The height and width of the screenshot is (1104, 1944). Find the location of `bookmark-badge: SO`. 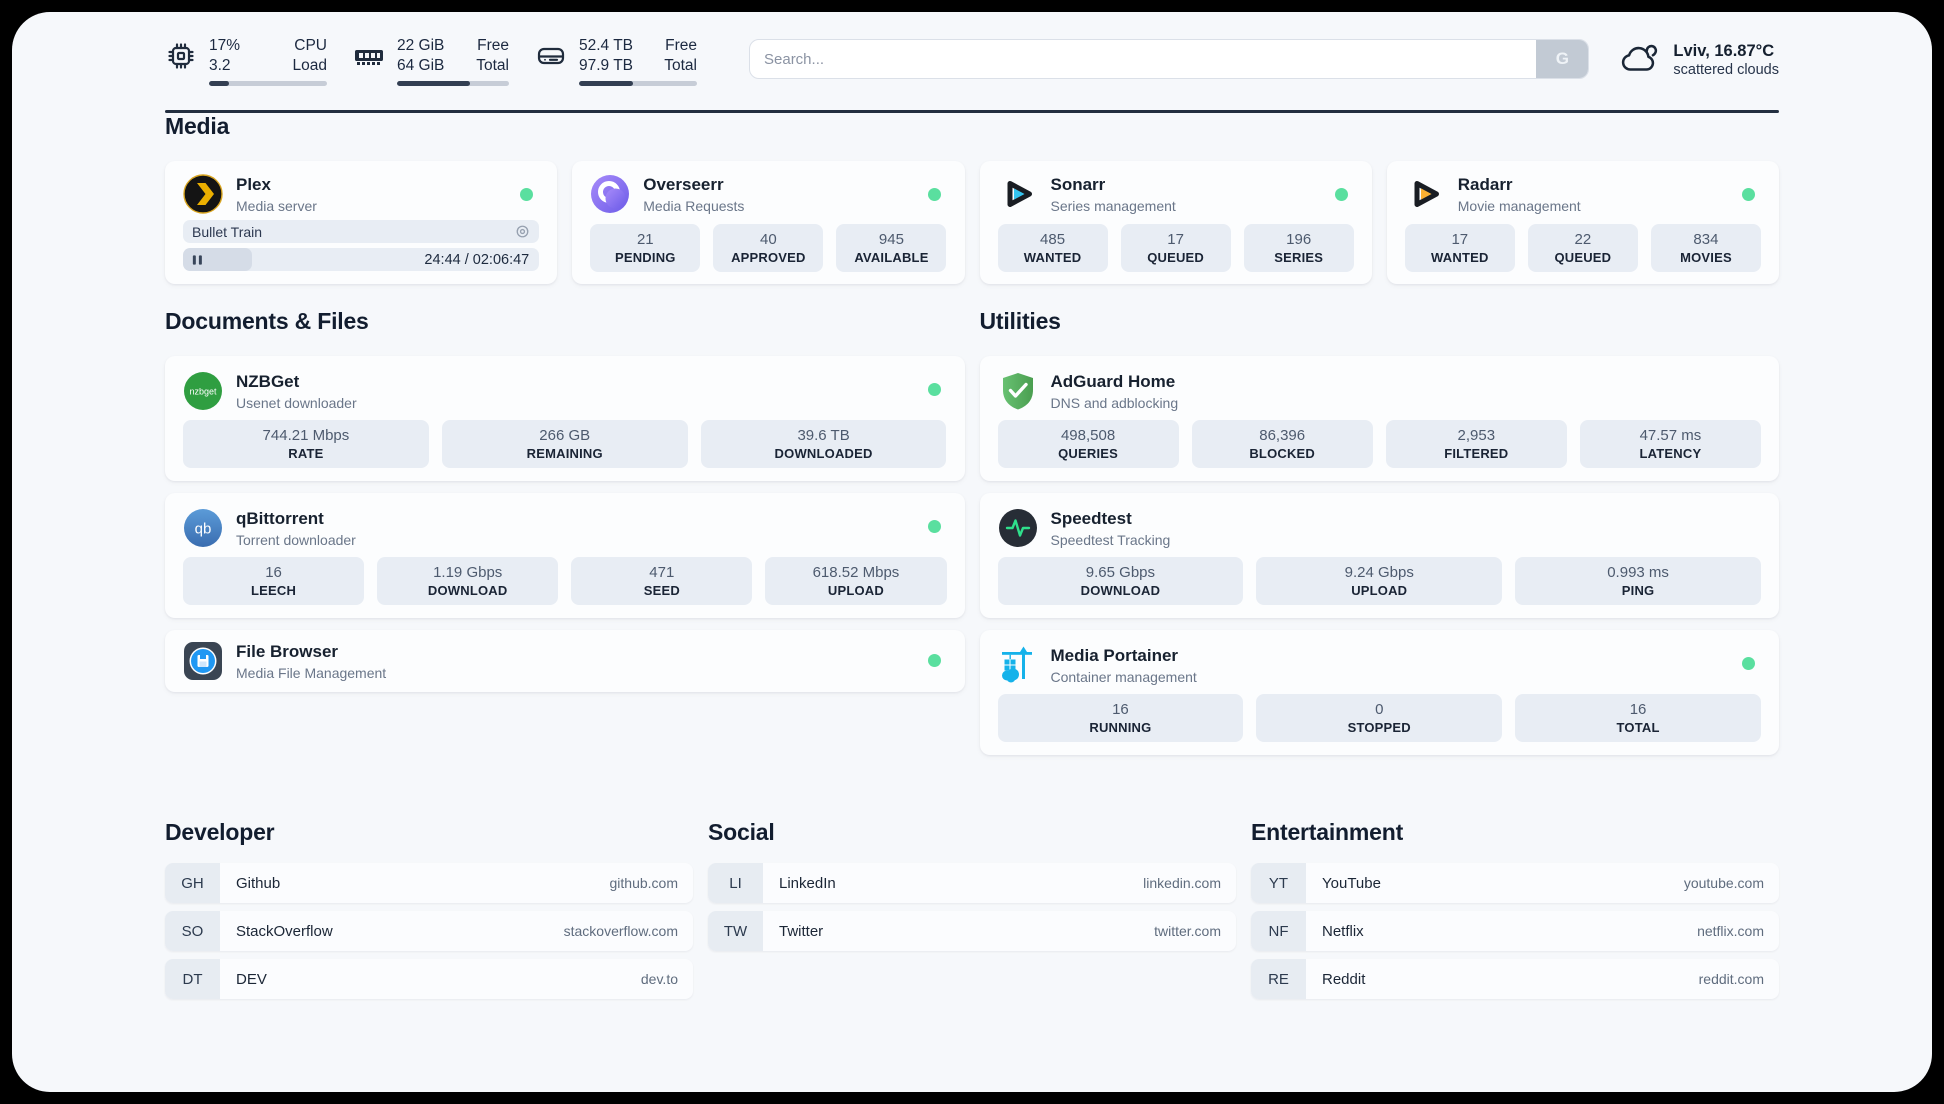

bookmark-badge: SO is located at coordinates (192, 931).